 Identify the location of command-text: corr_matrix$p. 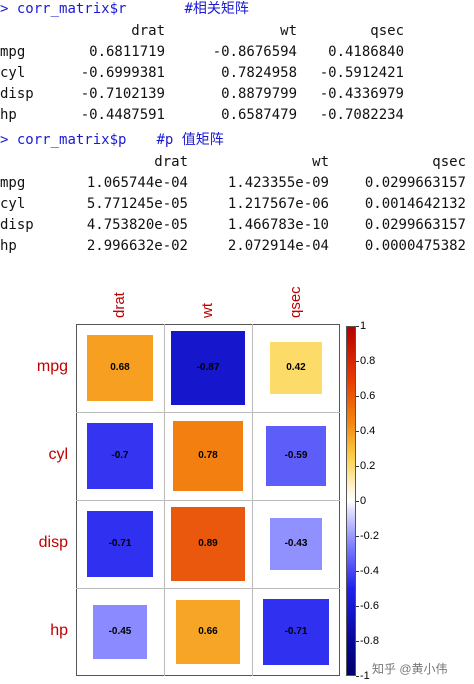
(71, 140).